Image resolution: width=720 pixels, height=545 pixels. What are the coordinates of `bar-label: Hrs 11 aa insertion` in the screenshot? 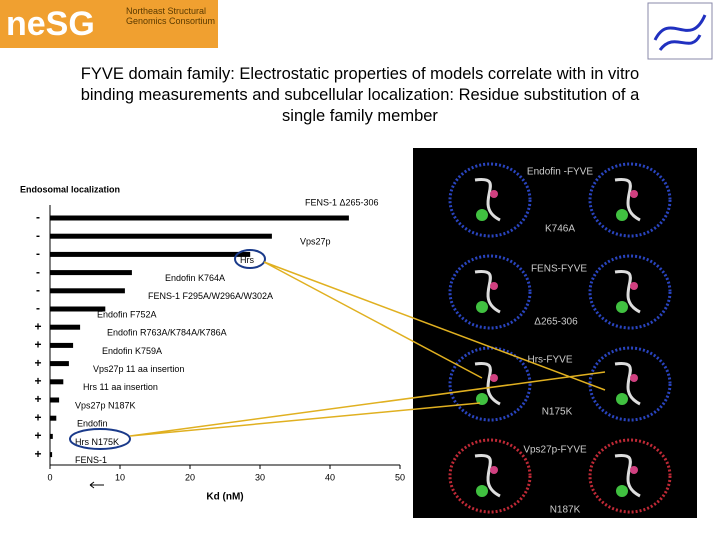 It's located at (120, 387).